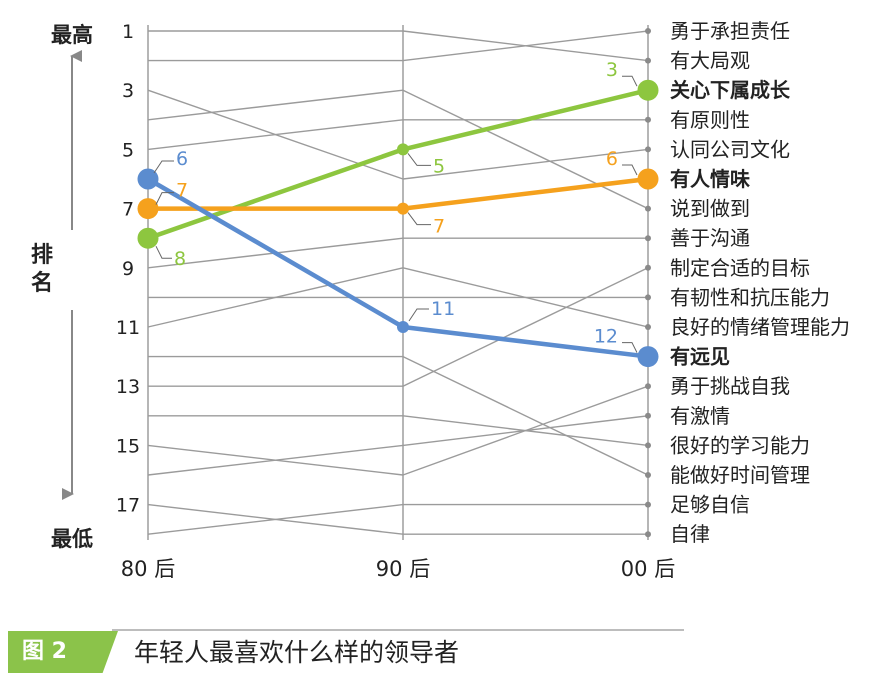 The image size is (880, 686). What do you see at coordinates (730, 386) in the screenshot?
I see `trait-label-13: 勇于挑战自我` at bounding box center [730, 386].